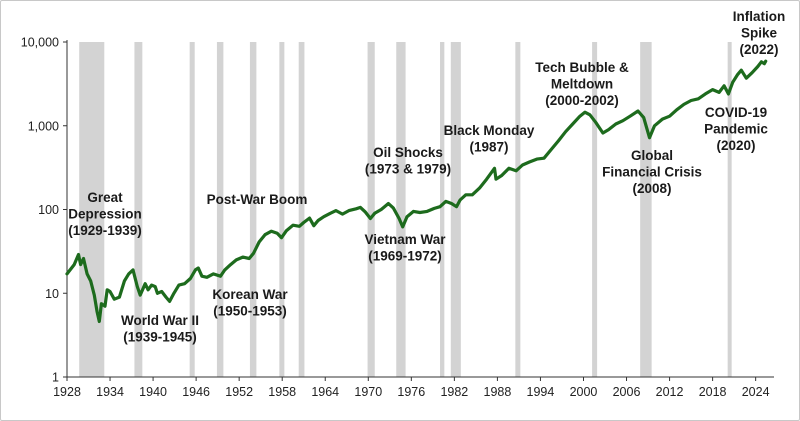 The height and width of the screenshot is (421, 800). I want to click on annotation-8: Global Financial Crisis (2008), so click(652, 172).